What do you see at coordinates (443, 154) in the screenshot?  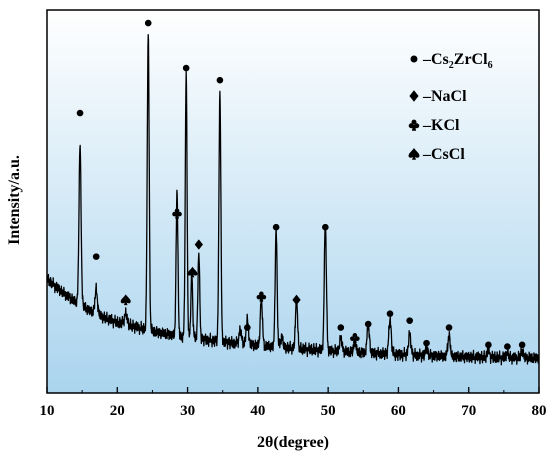 I see `legend-label-cscl: –CsCl` at bounding box center [443, 154].